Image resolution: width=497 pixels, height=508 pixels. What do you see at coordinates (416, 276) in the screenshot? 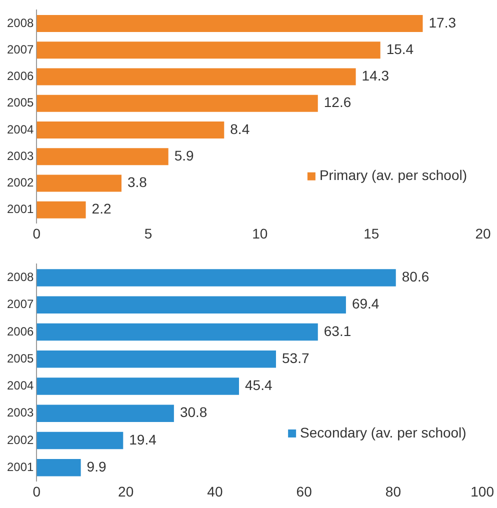
I see `data-label: 80.6` at bounding box center [416, 276].